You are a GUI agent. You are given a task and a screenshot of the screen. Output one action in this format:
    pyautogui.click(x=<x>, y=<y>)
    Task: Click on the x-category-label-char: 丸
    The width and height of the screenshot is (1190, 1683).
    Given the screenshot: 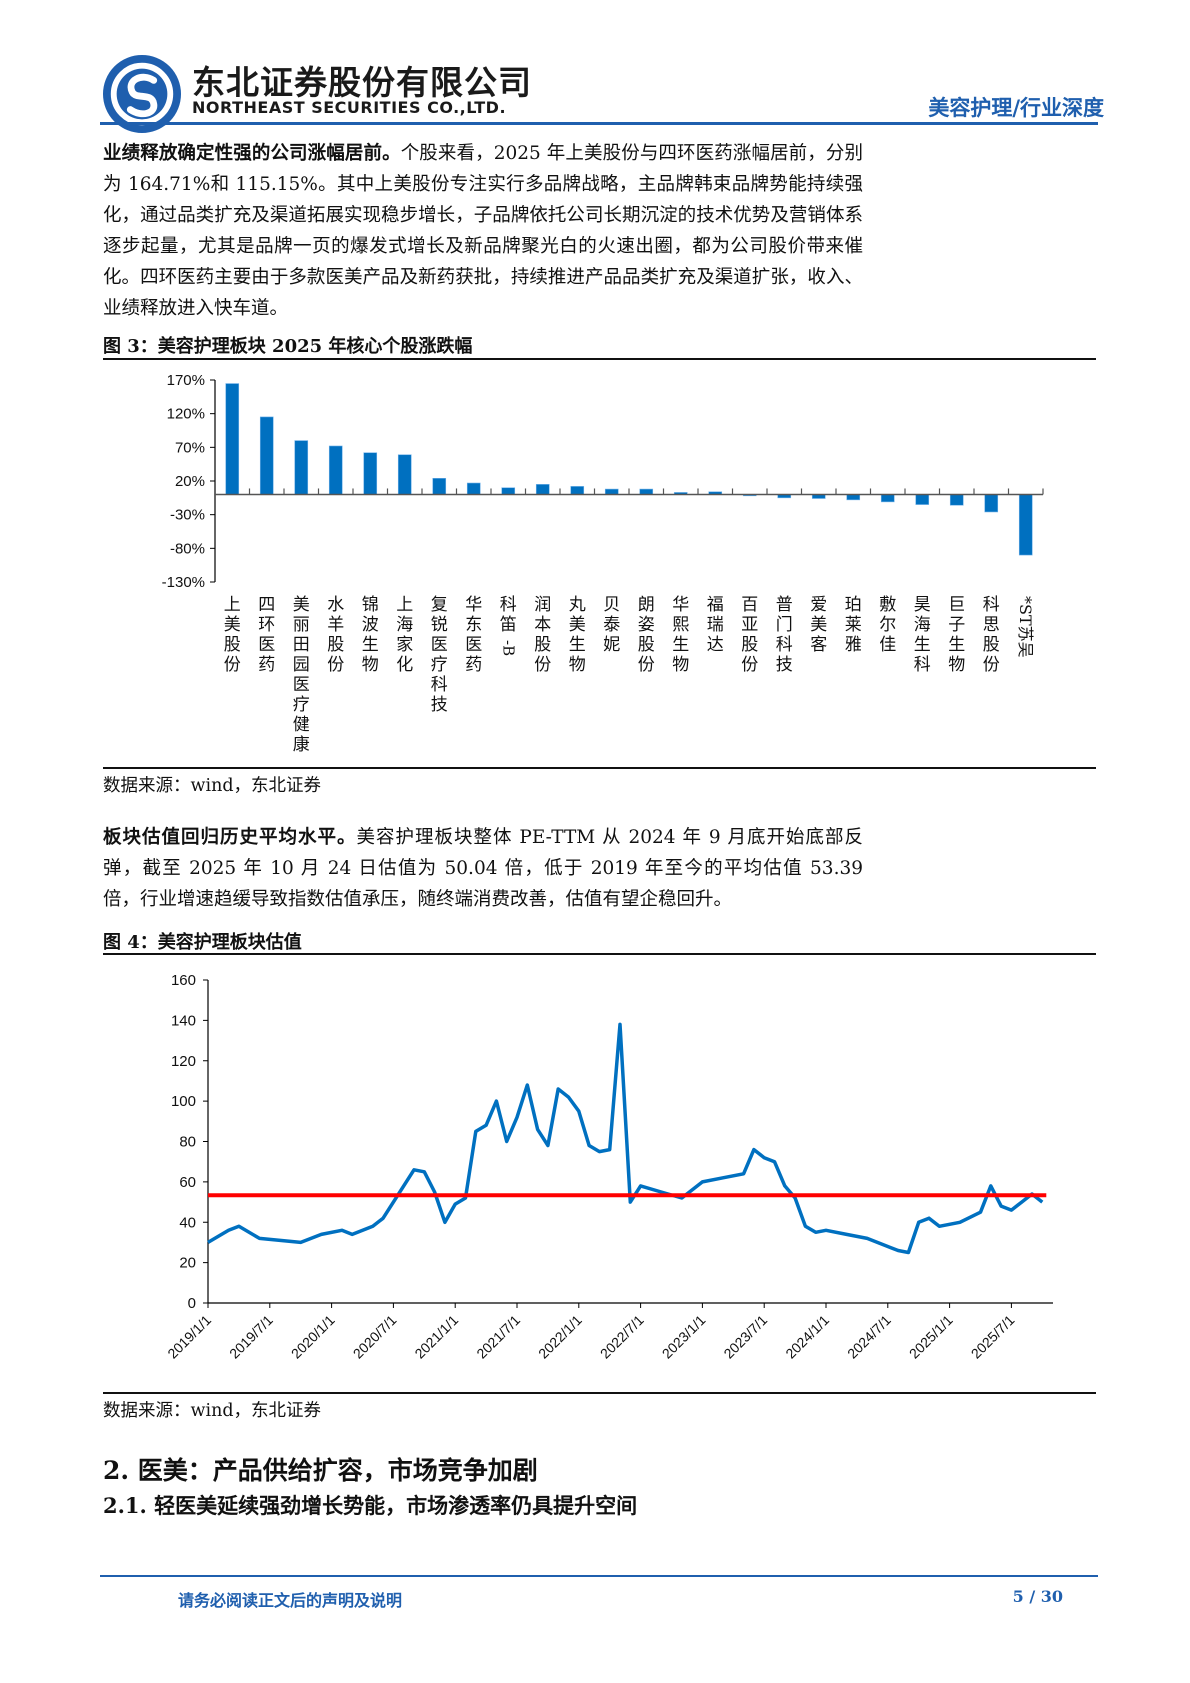 What is the action you would take?
    pyautogui.click(x=577, y=605)
    